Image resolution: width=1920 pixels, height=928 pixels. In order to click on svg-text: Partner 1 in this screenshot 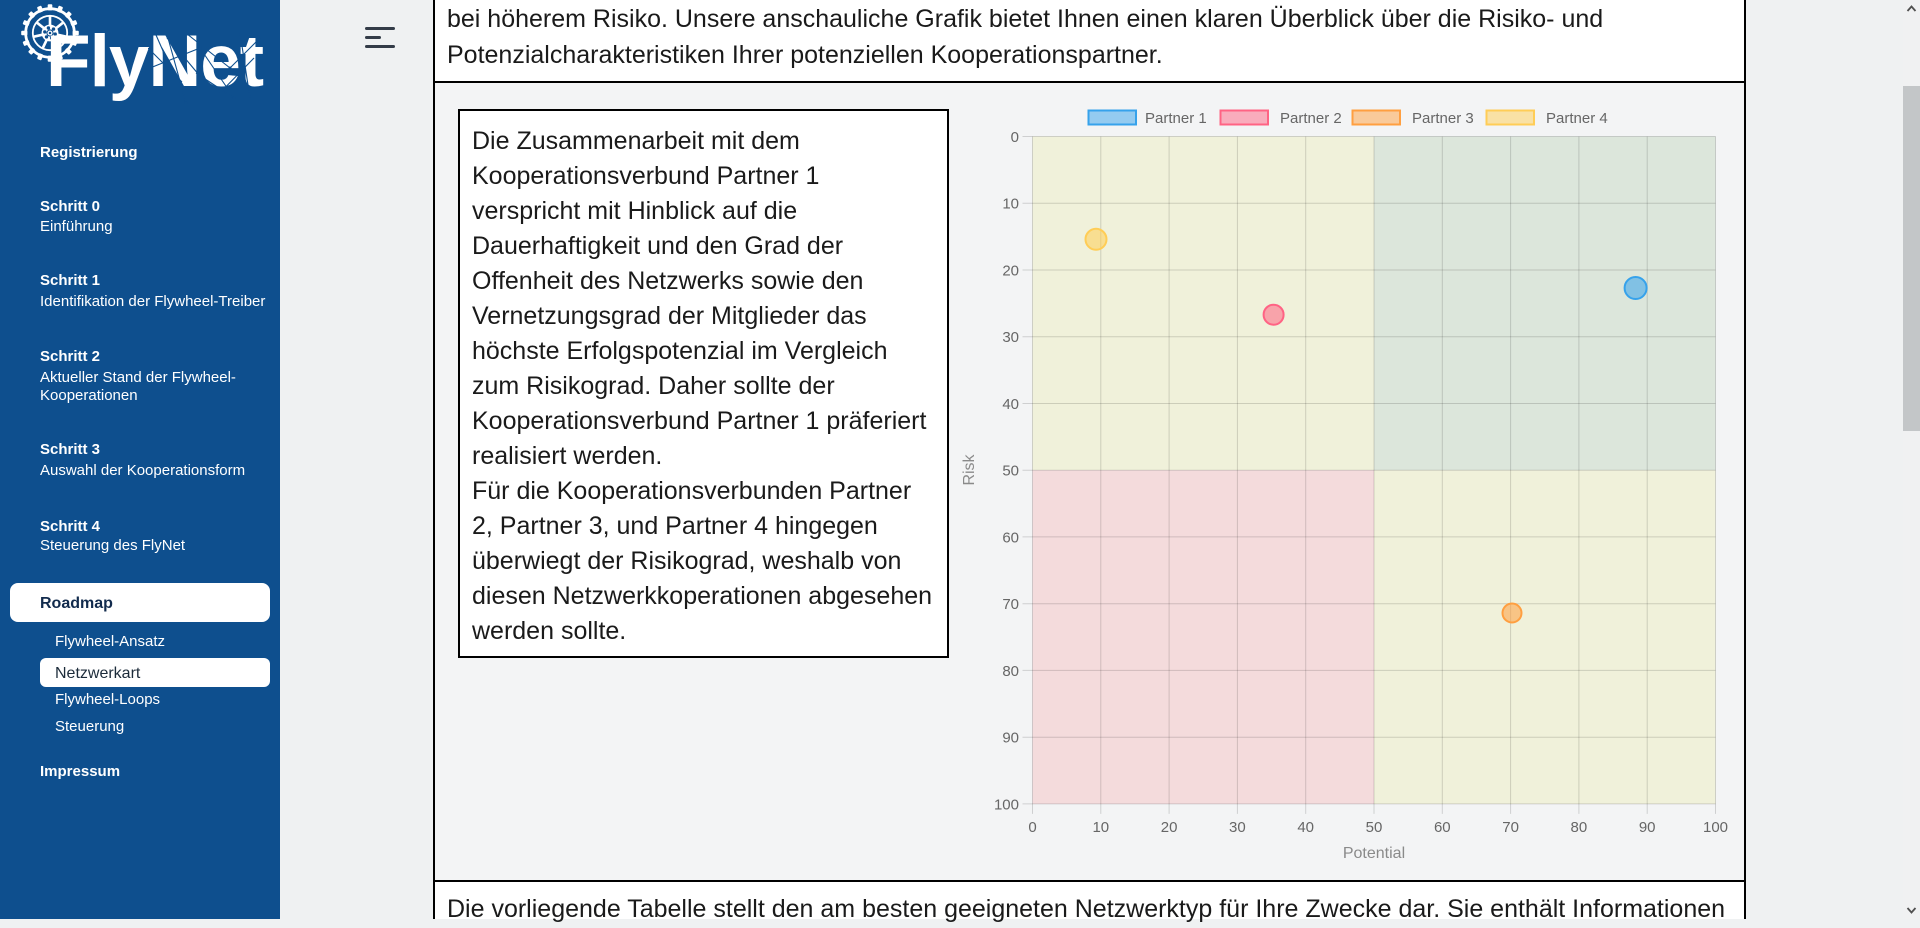, I will do `click(1176, 118)`.